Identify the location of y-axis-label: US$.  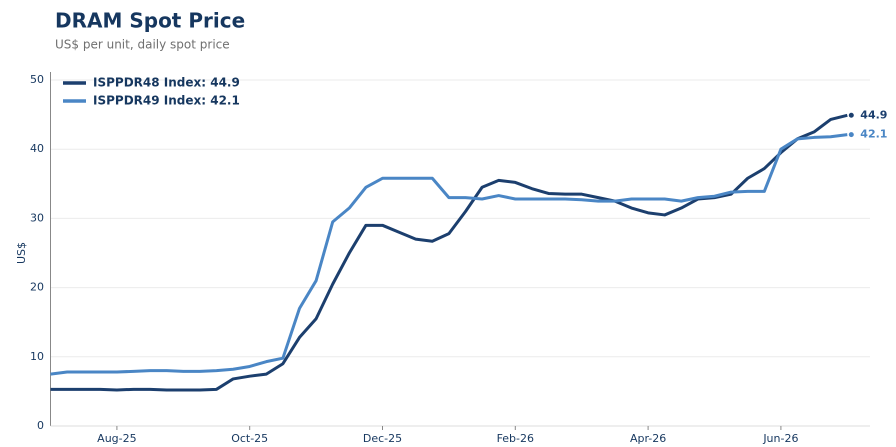
(21, 253).